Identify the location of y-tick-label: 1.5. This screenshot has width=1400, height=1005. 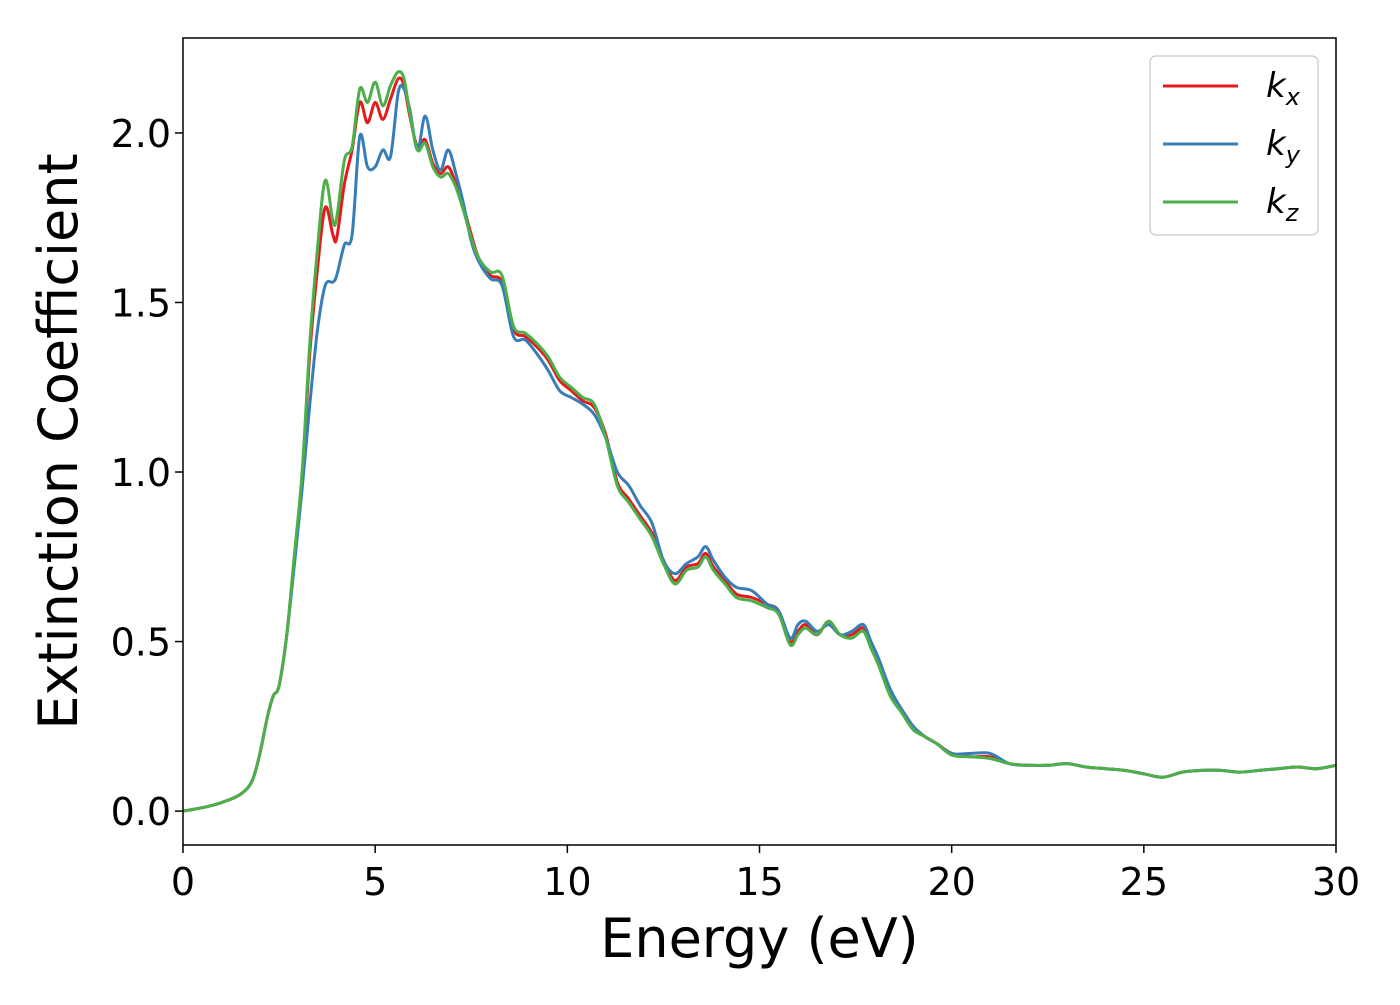
(141, 303).